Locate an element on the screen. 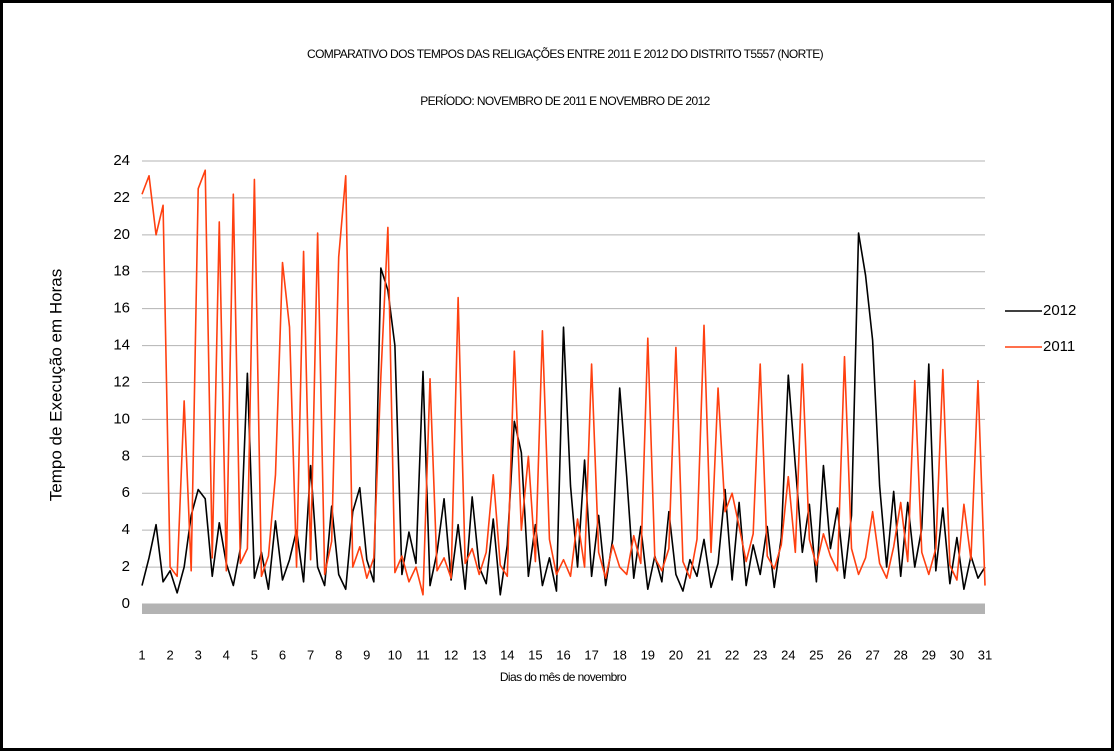 The height and width of the screenshot is (751, 1114). y-tick-label: 2 is located at coordinates (126, 566).